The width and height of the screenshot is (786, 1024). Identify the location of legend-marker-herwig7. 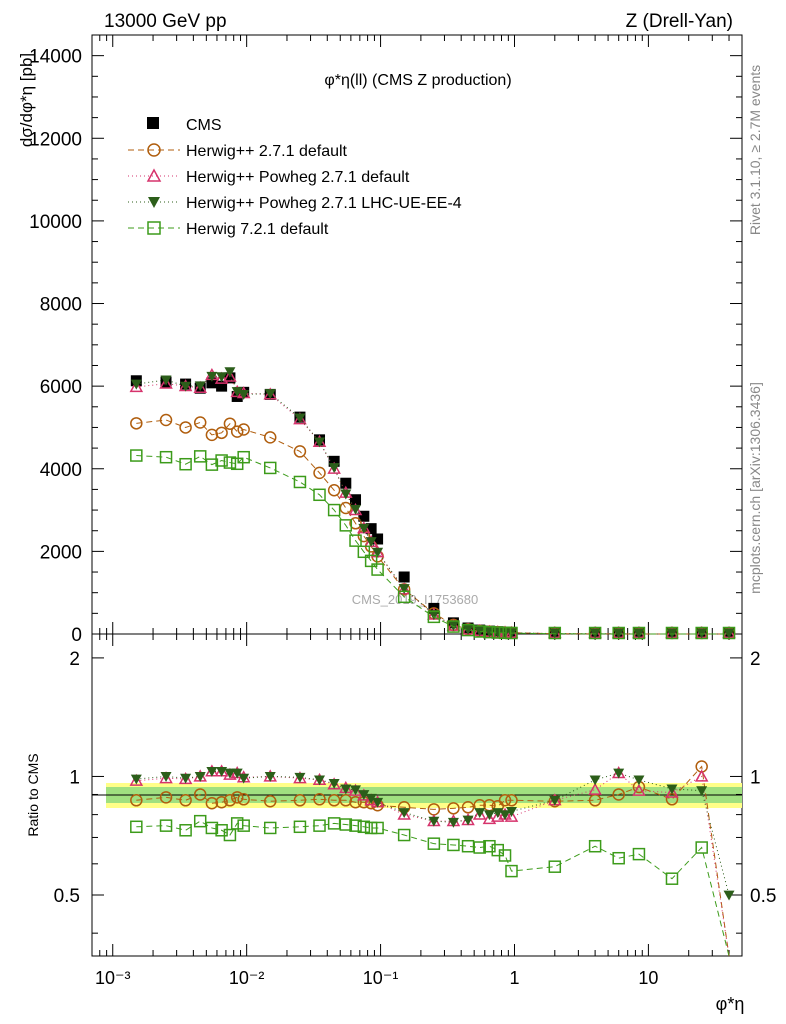
(154, 228).